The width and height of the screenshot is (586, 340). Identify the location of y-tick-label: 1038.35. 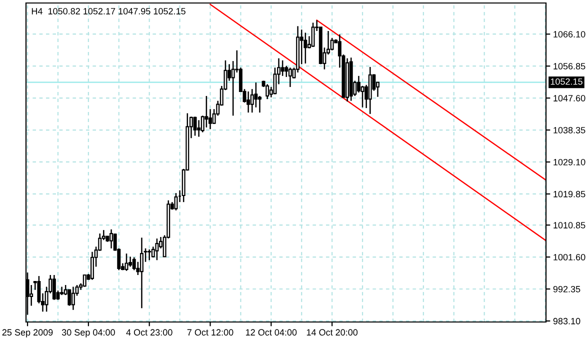
(570, 130).